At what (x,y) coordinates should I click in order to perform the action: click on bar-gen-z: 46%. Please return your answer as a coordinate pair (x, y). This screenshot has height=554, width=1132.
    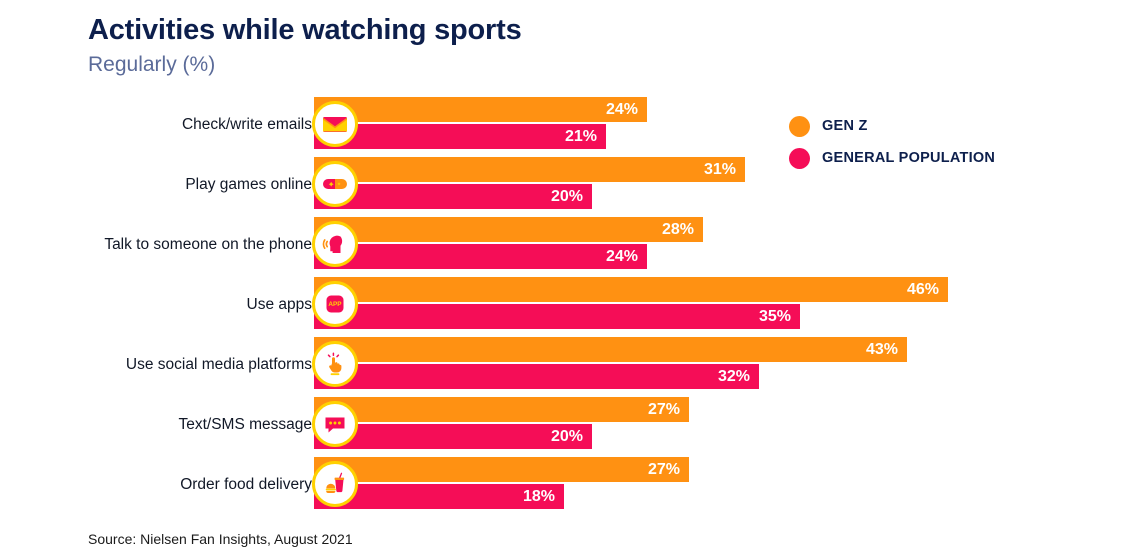
    Looking at the image, I should click on (631, 289).